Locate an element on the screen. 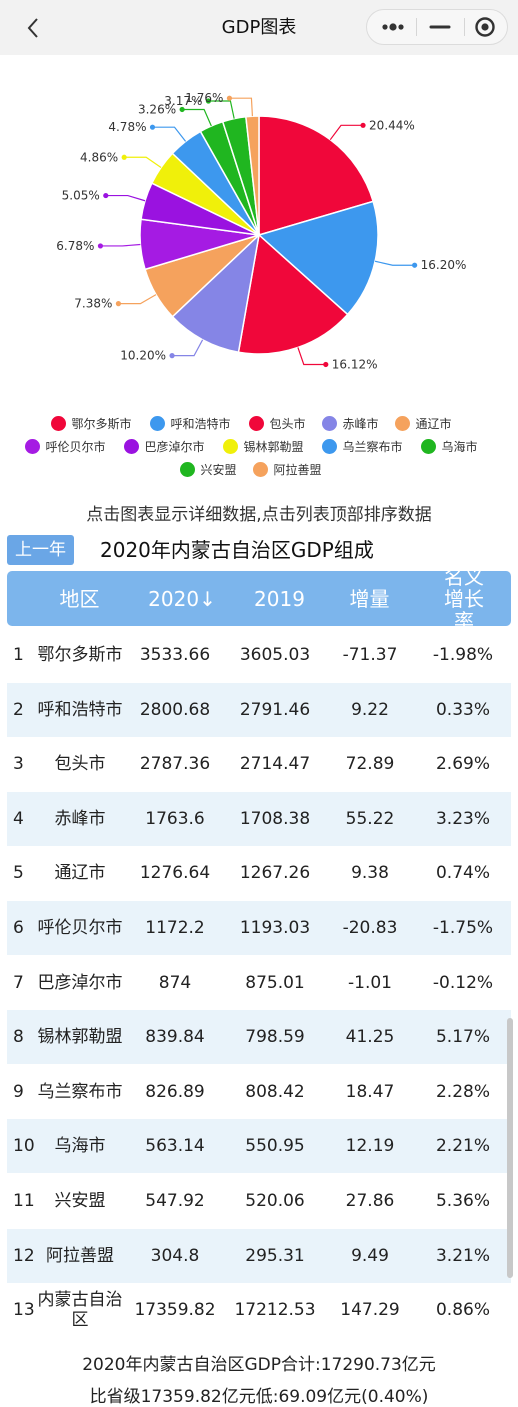  header-2019: 2019 is located at coordinates (279, 598).